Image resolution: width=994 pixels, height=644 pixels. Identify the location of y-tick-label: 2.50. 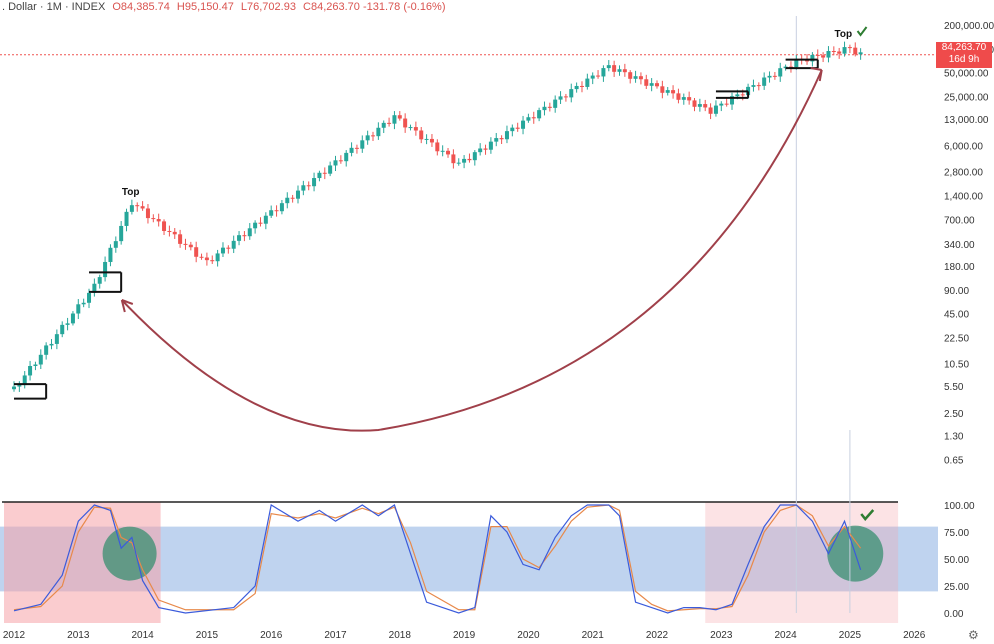
(954, 414).